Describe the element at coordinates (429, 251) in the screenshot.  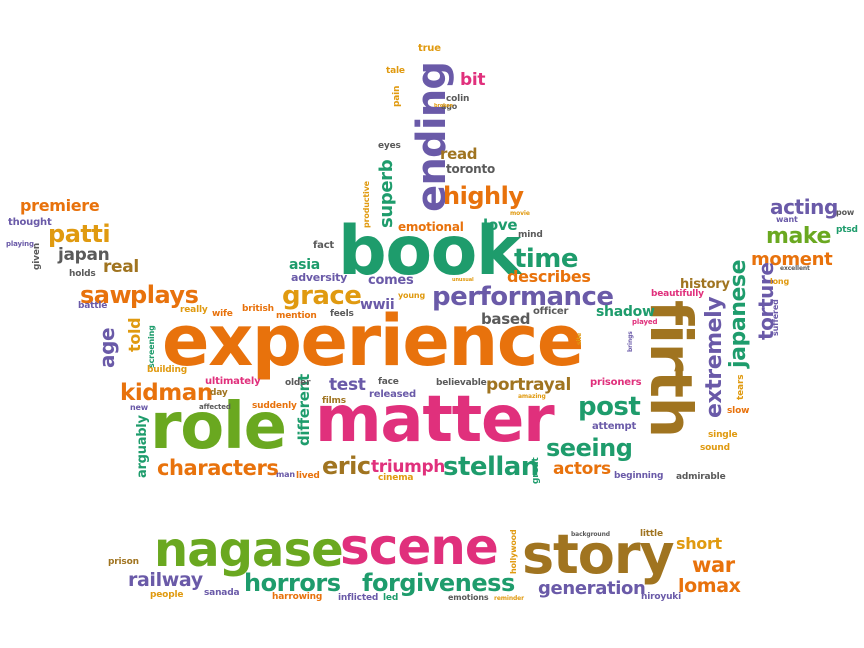
I see `word: book` at that location.